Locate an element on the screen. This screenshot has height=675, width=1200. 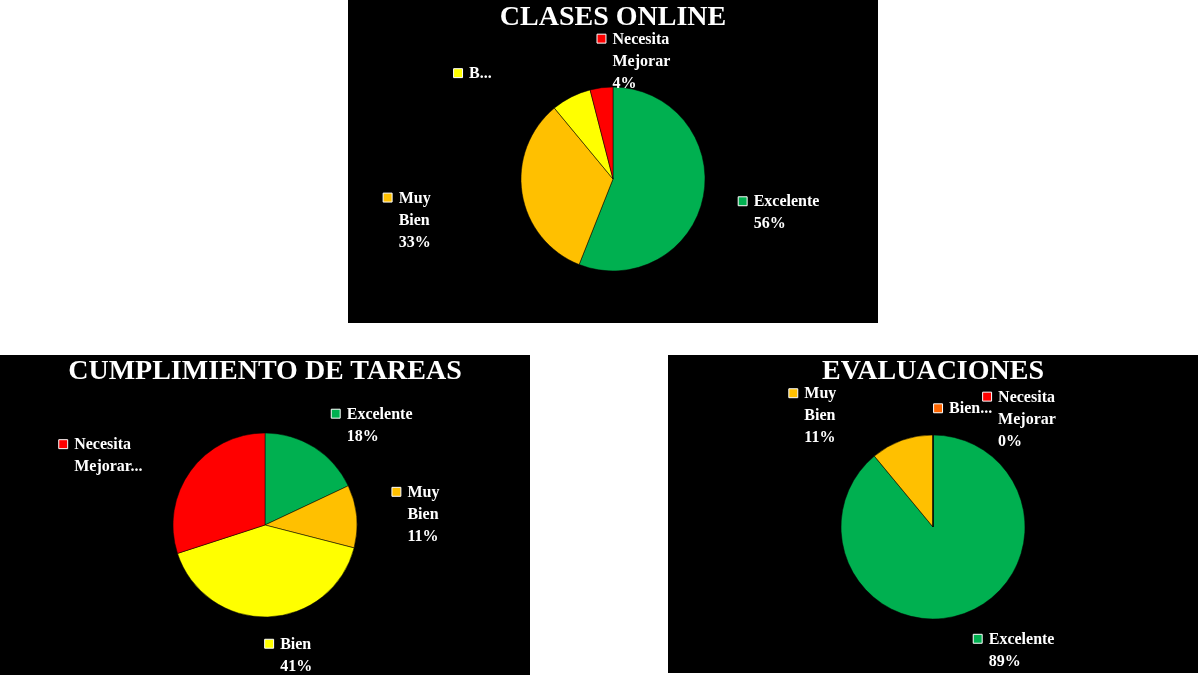
data-label: 33% is located at coordinates (414, 241).